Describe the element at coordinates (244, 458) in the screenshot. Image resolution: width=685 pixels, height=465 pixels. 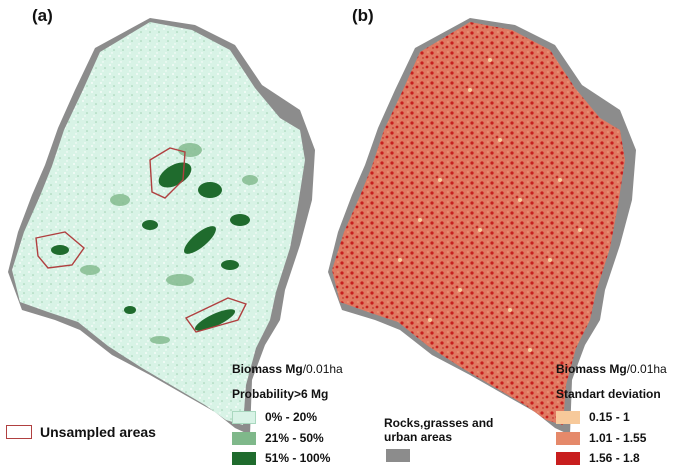
I see `legend-a-swatch-high` at that location.